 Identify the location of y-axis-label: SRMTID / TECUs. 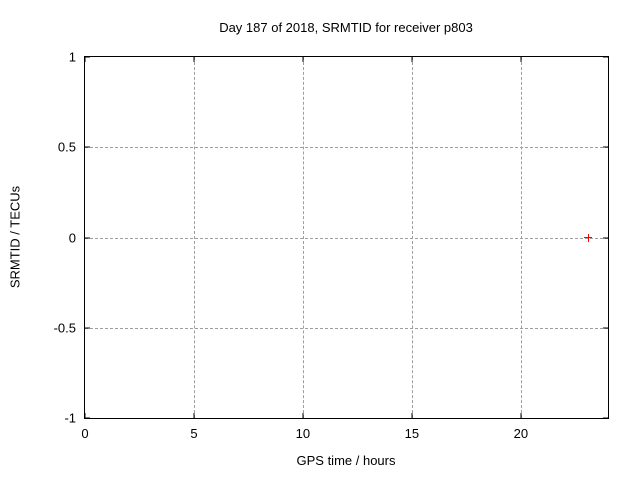
(15, 237).